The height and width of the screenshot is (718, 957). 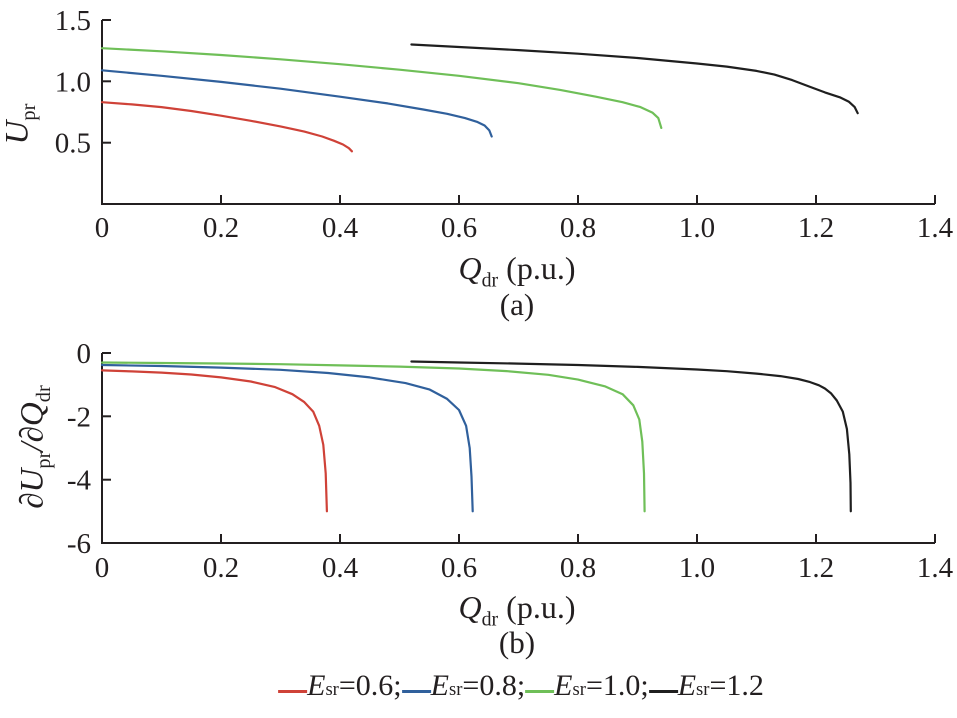 What do you see at coordinates (73, 21) in the screenshot?
I see `svg-text: 1.5` at bounding box center [73, 21].